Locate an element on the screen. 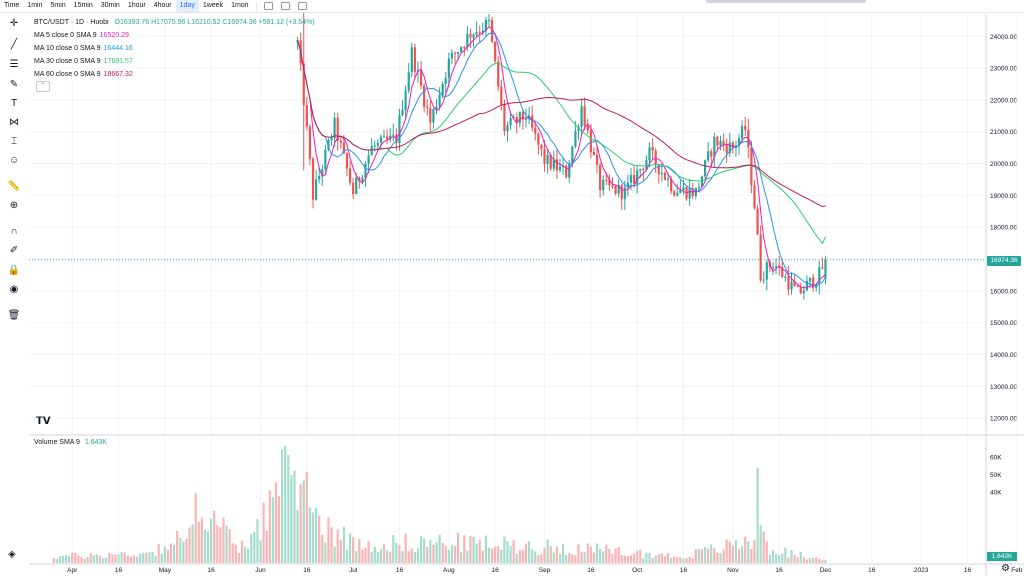  lock-drawing-icon: ✐ is located at coordinates (14, 250).